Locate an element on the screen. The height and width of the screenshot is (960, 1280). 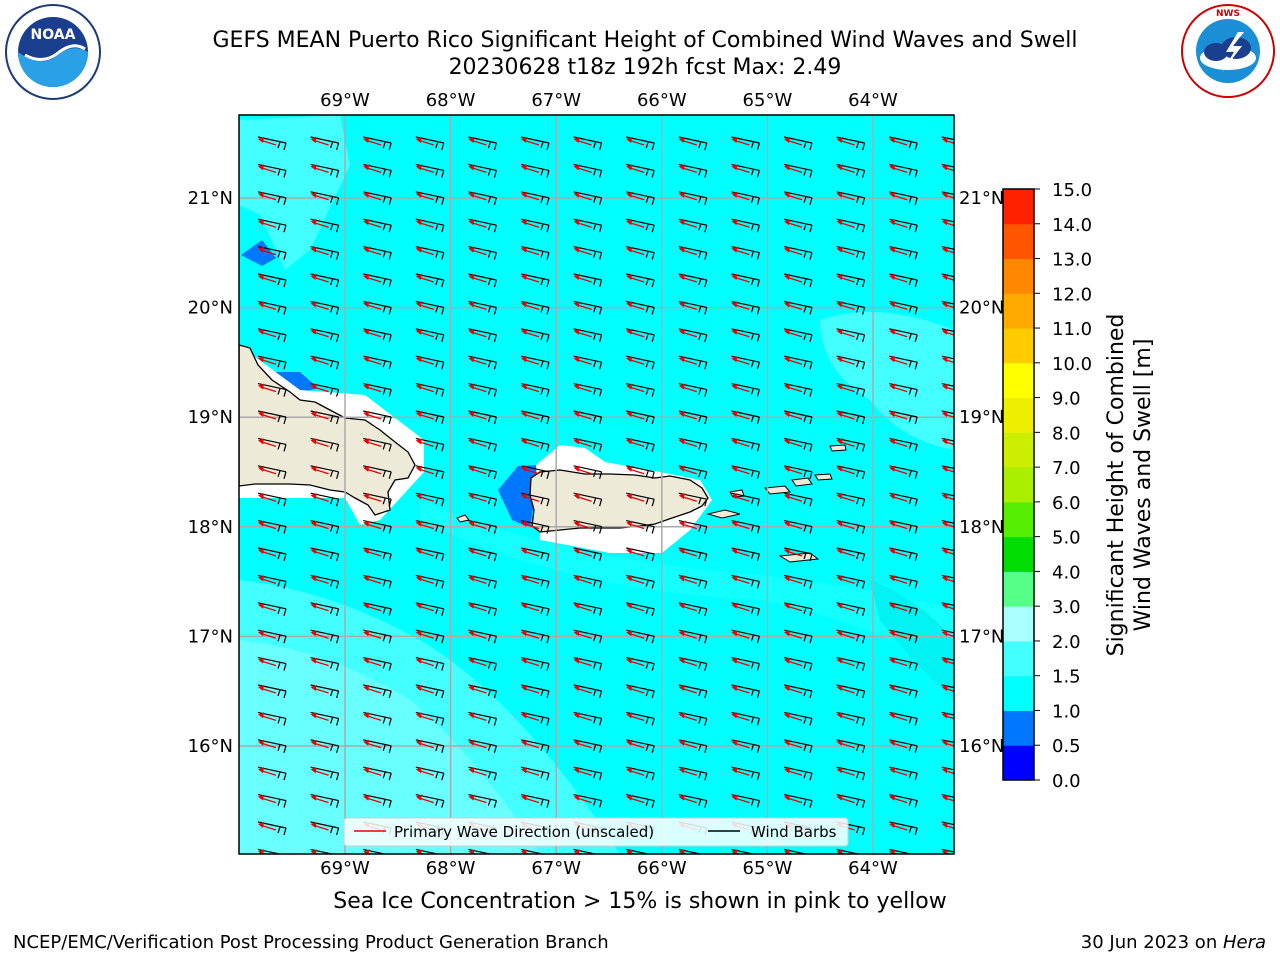
island is located at coordinates (463, 518).